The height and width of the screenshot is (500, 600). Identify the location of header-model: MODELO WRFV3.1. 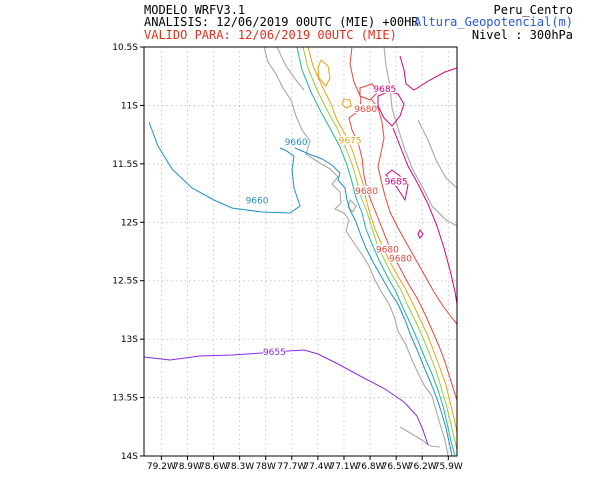
(195, 10).